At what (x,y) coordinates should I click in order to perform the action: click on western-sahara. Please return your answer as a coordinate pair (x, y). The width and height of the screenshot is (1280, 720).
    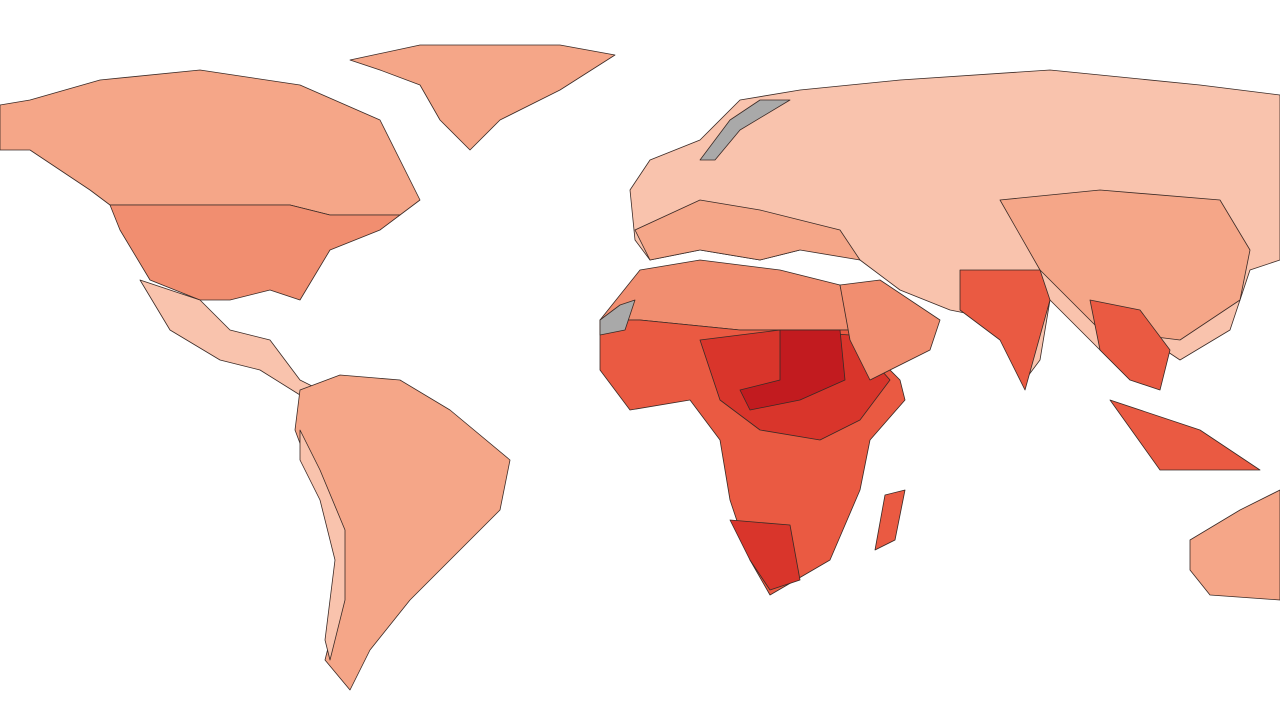
    Looking at the image, I should click on (617, 317).